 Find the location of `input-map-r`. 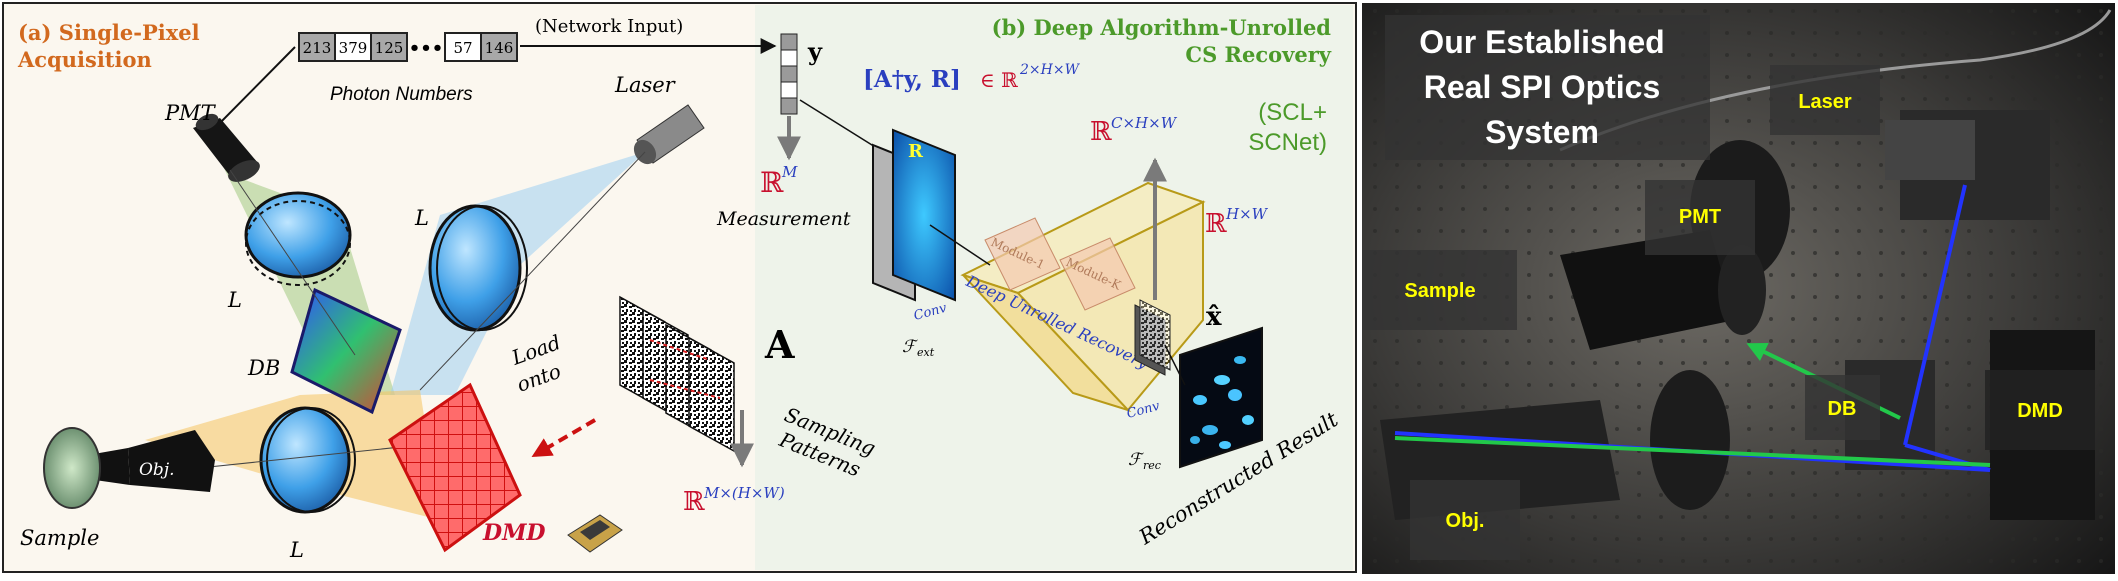

input-map-r is located at coordinates (924, 215).